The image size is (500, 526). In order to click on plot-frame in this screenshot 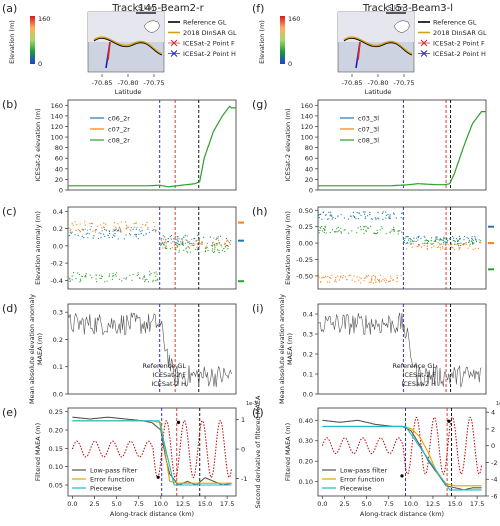, I will do `click(152, 145)`.